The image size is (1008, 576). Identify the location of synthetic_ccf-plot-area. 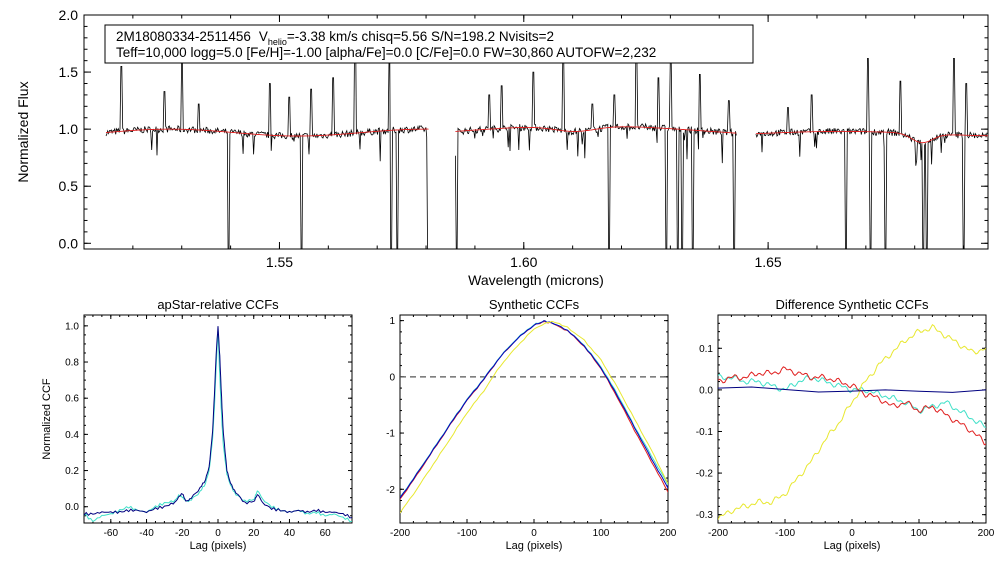
(534, 417).